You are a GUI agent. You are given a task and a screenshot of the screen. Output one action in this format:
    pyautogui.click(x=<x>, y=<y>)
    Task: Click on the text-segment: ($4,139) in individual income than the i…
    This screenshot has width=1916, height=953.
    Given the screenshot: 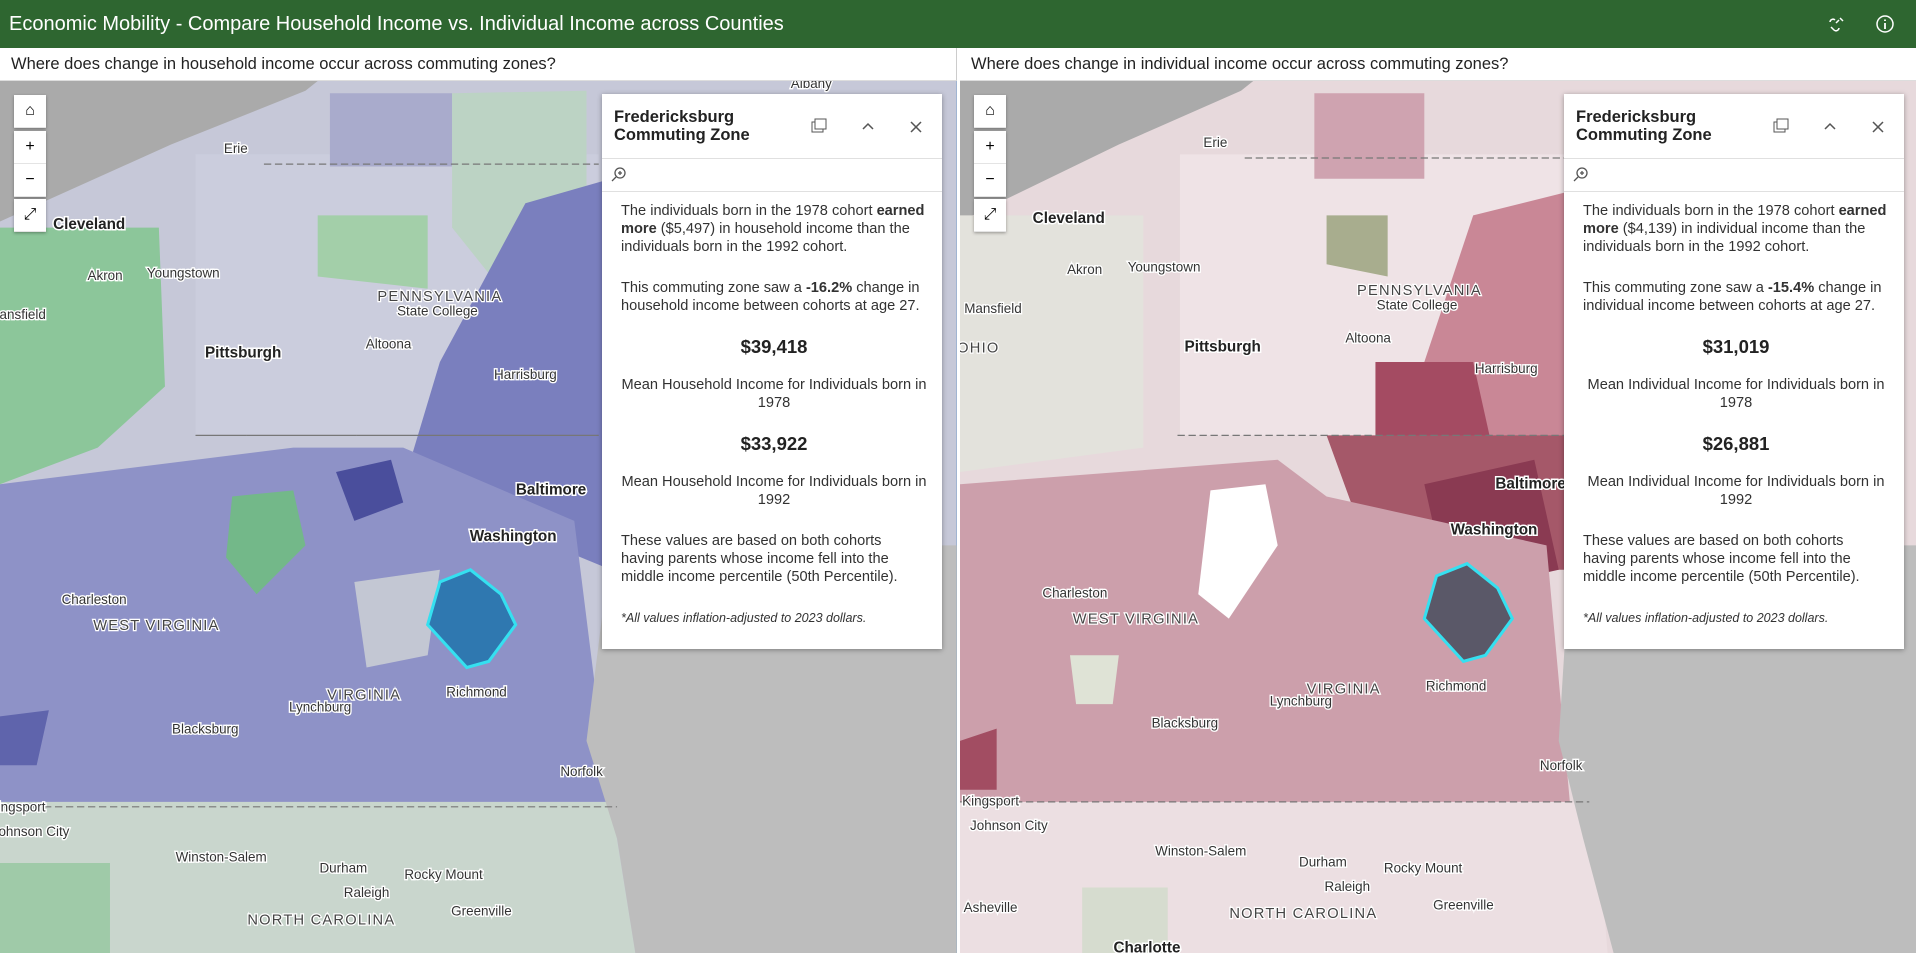 What is the action you would take?
    pyautogui.click(x=1724, y=238)
    